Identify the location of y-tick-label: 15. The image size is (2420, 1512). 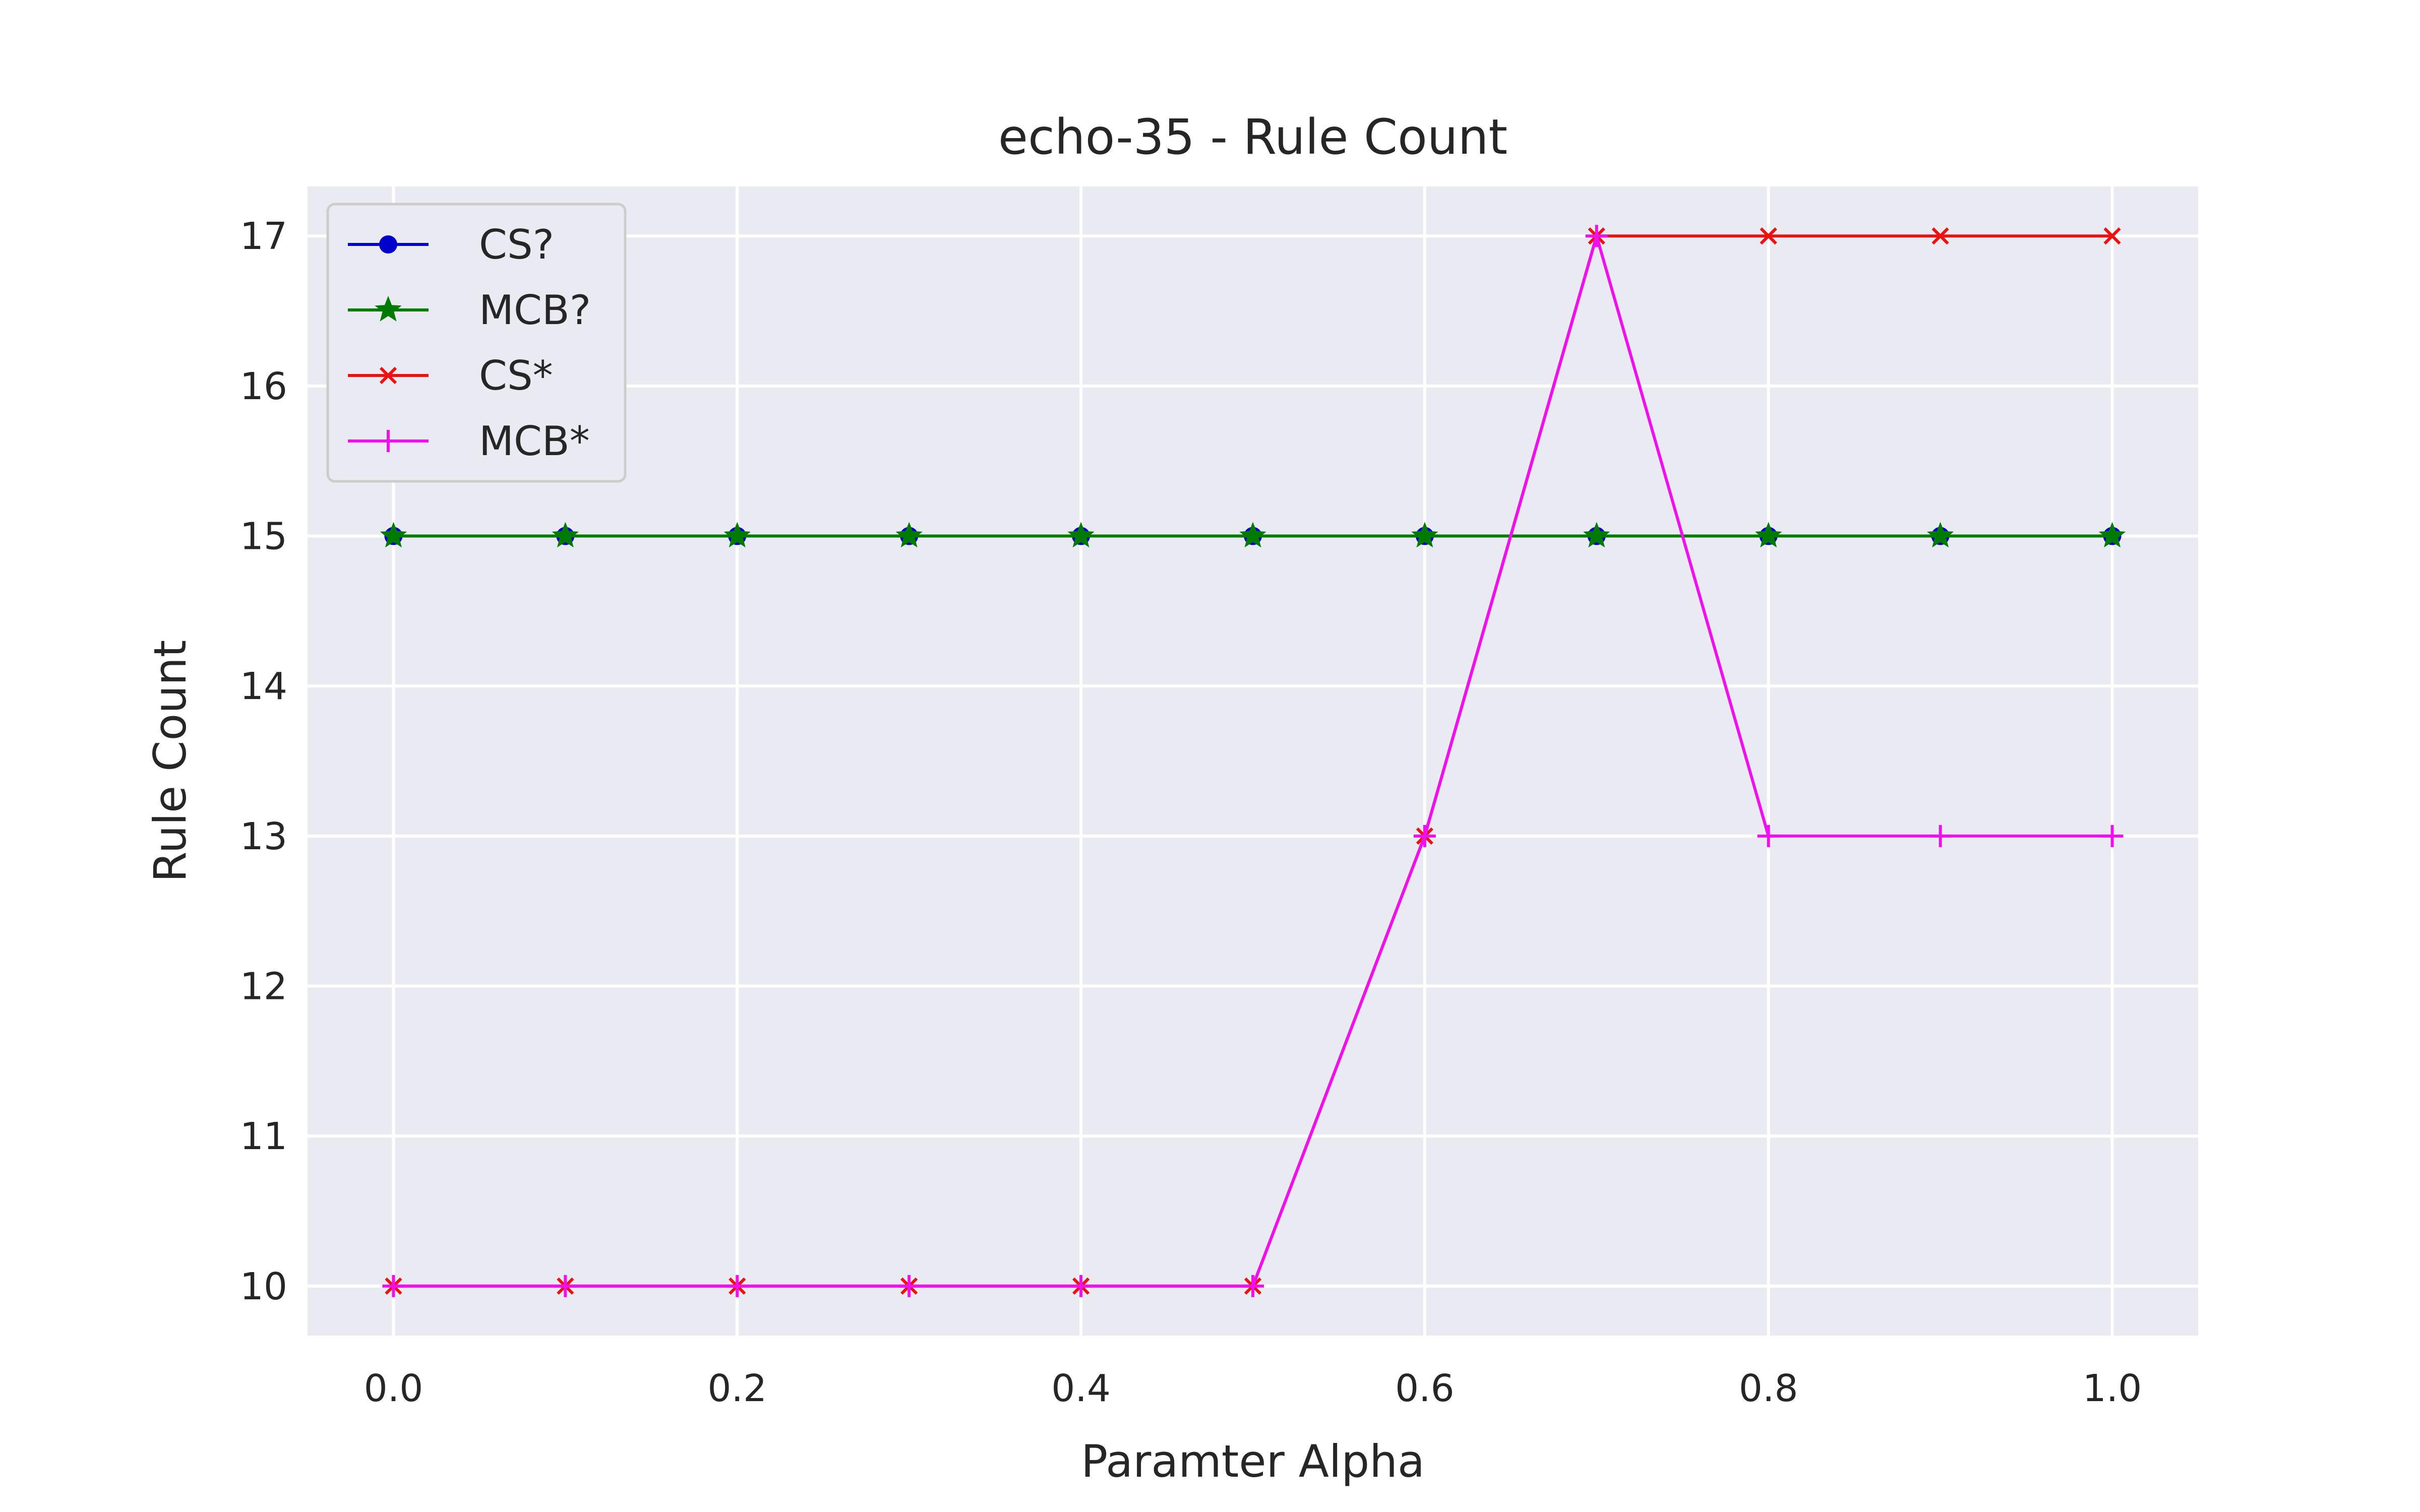
(263, 536).